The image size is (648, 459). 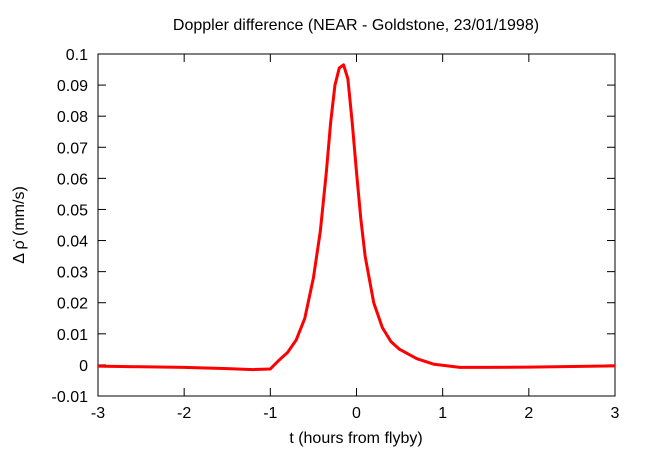 I want to click on y-tick-label: 0.09, so click(x=72, y=86).